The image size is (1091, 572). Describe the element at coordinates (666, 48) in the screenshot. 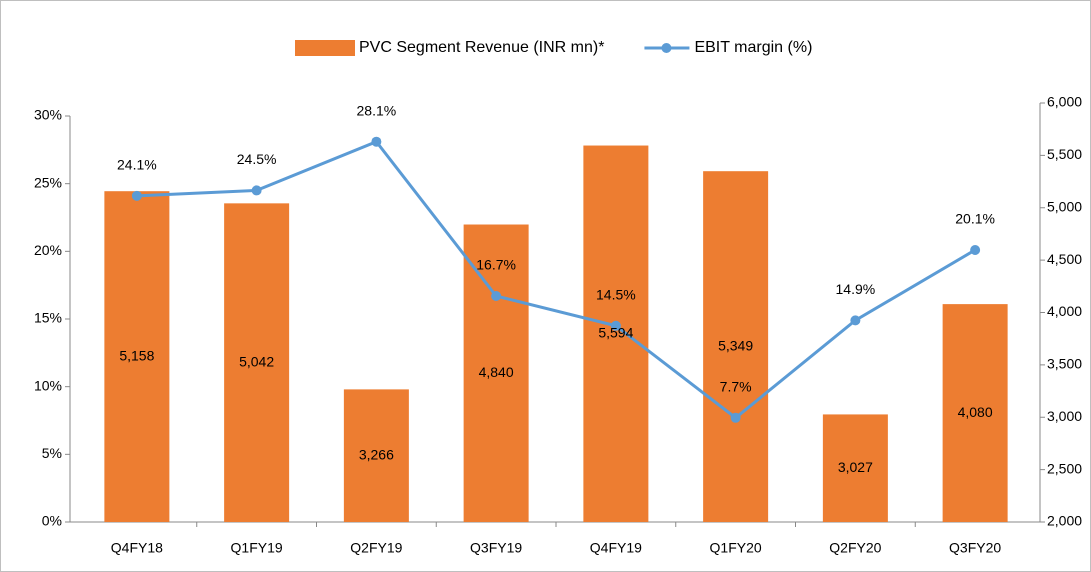

I see `legend-swatch-point` at that location.